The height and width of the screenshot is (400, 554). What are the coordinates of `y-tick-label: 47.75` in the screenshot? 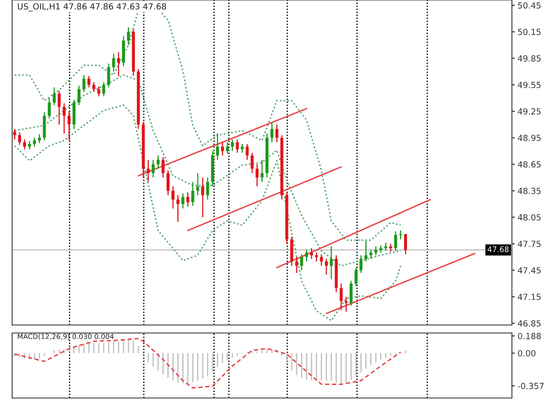 It's located at (529, 244).